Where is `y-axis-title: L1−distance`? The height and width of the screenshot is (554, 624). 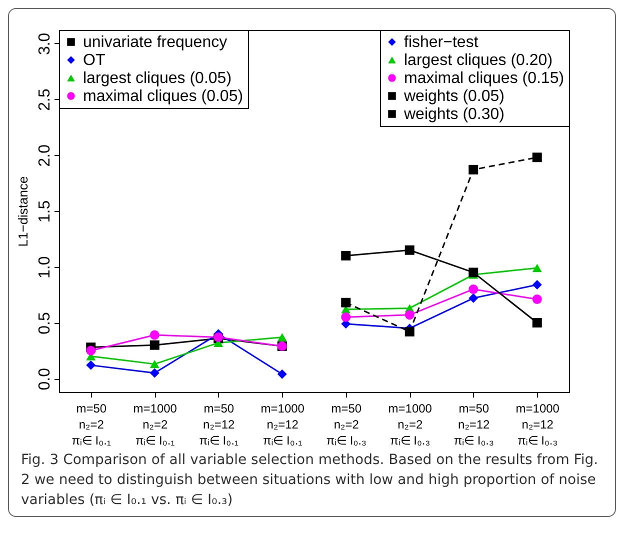
y-axis-title: L1−distance is located at coordinates (23, 211).